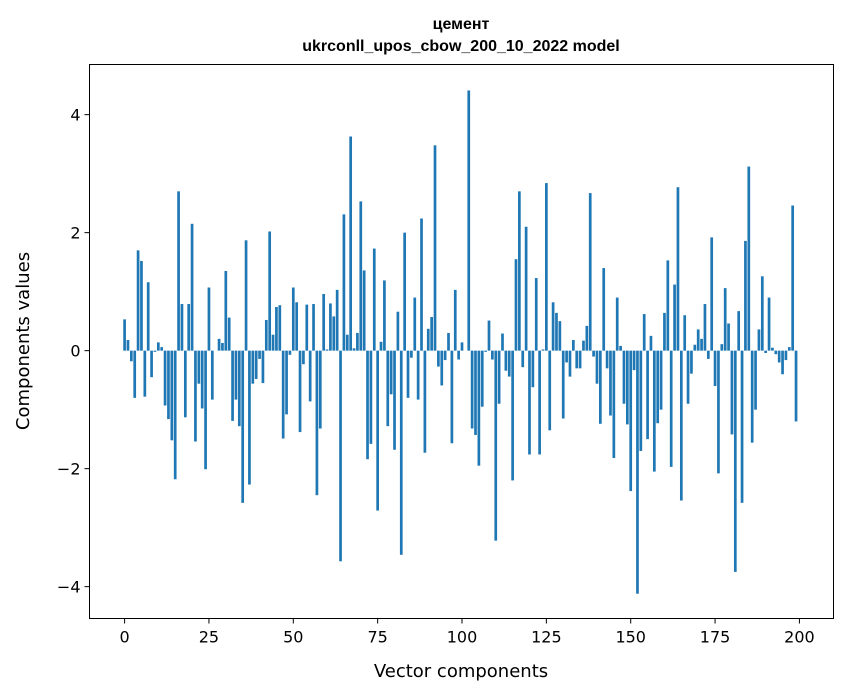  I want to click on x-tick-label: 175, so click(715, 637).